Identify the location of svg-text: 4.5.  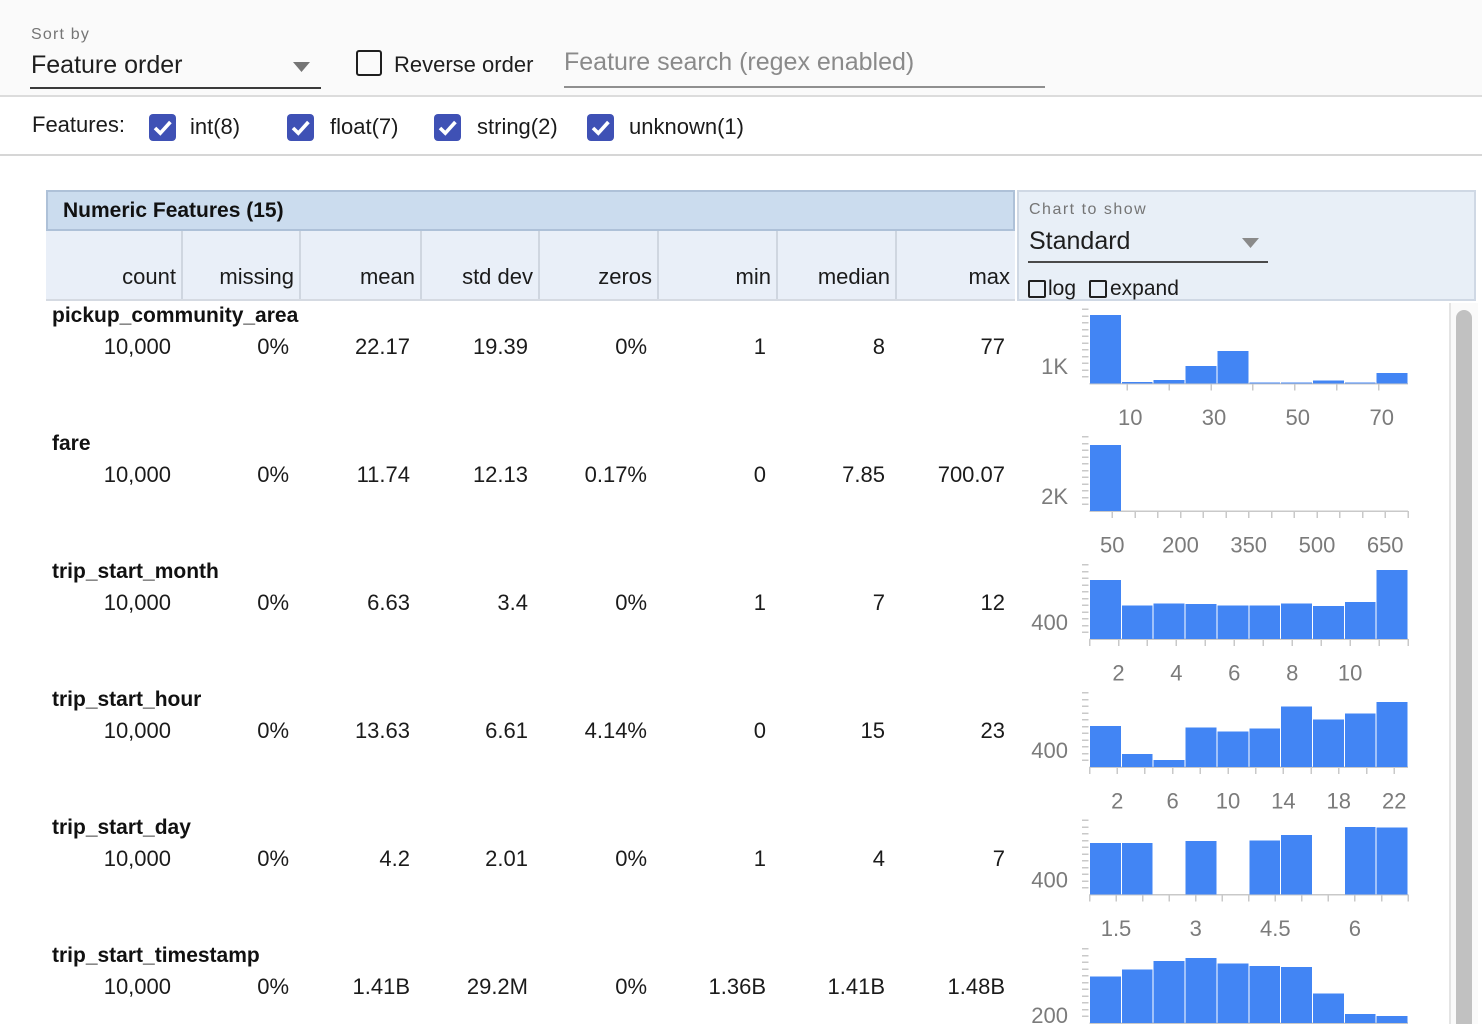
(1275, 928).